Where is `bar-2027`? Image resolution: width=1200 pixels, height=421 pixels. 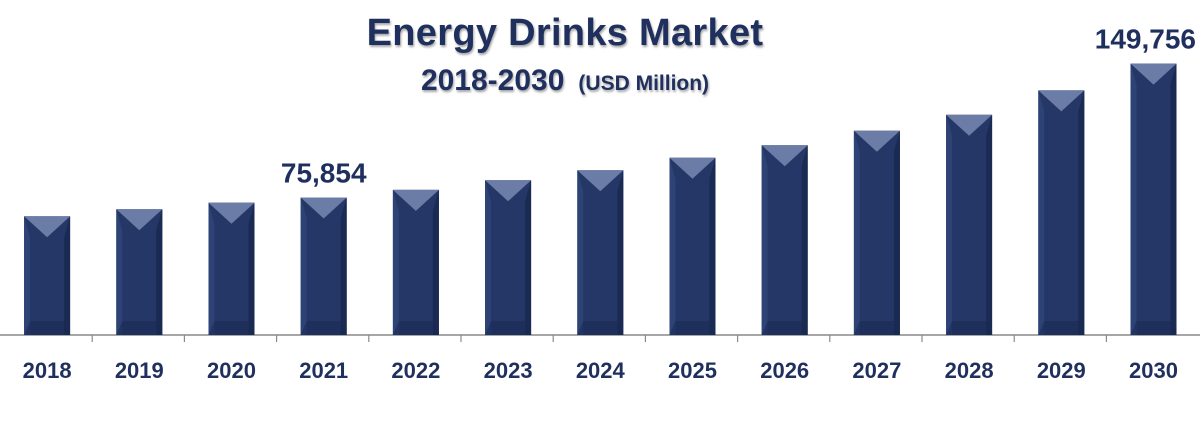
bar-2027 is located at coordinates (876, 232).